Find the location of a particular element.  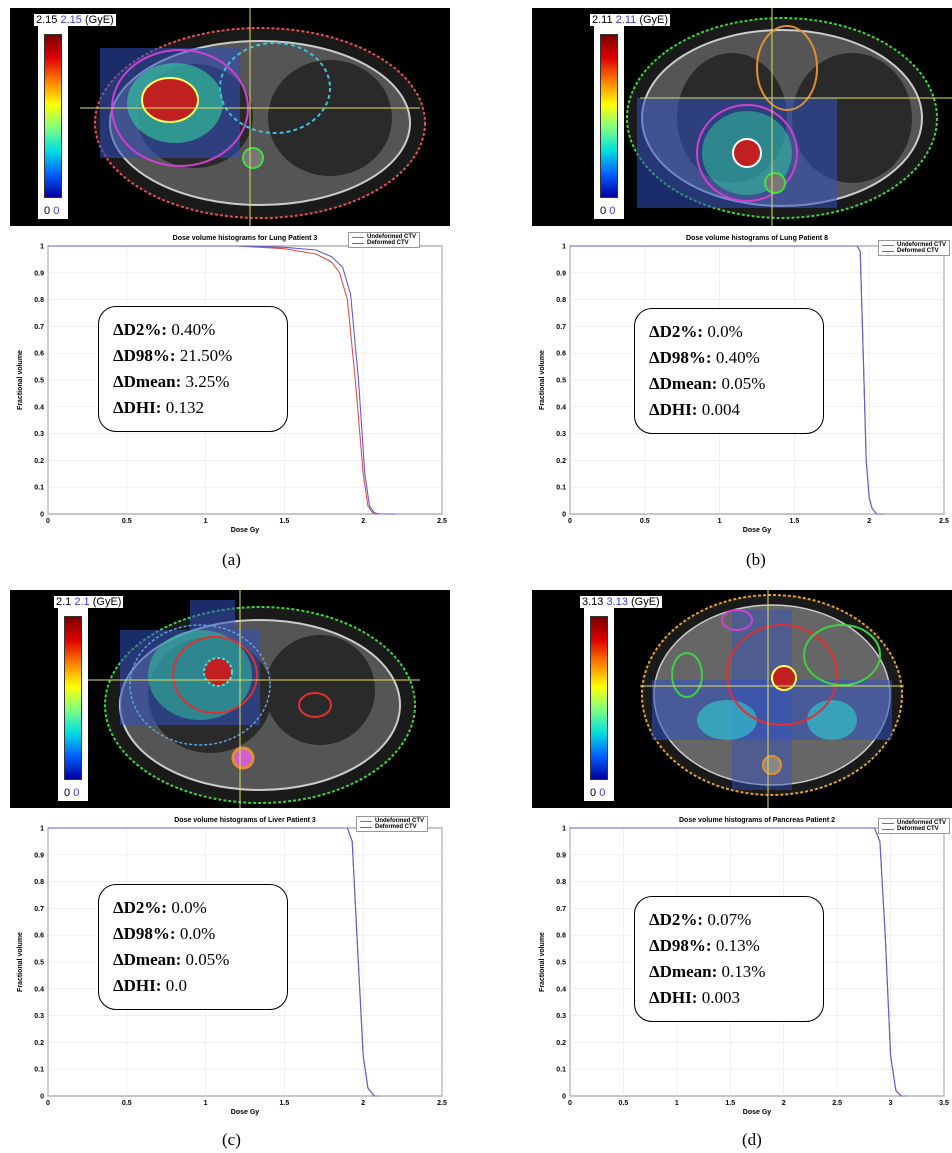

y-tick-label: 0.4 is located at coordinates (39, 407).